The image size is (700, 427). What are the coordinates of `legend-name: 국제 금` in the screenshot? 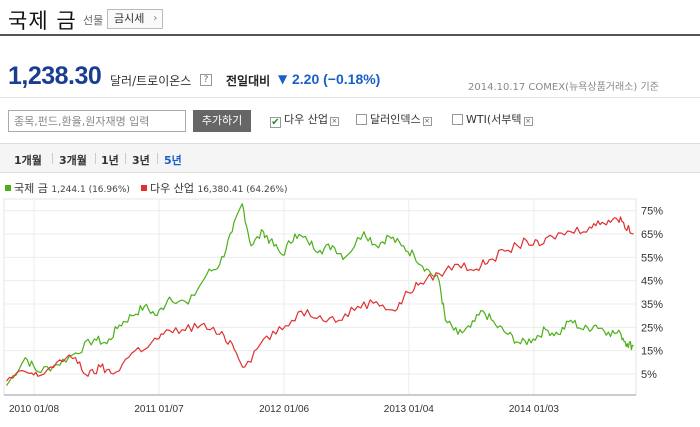 It's located at (31, 188).